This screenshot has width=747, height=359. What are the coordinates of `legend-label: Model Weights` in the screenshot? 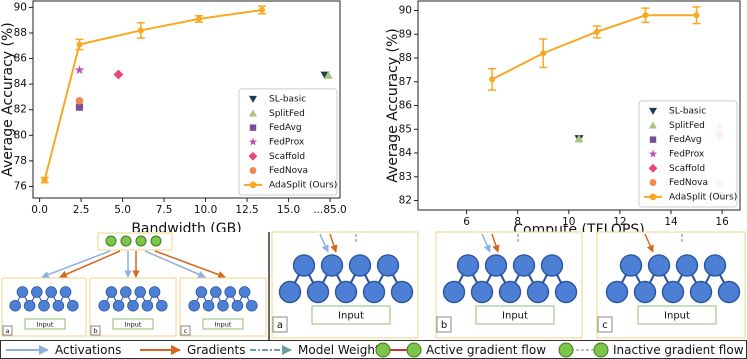 It's located at (342, 350).